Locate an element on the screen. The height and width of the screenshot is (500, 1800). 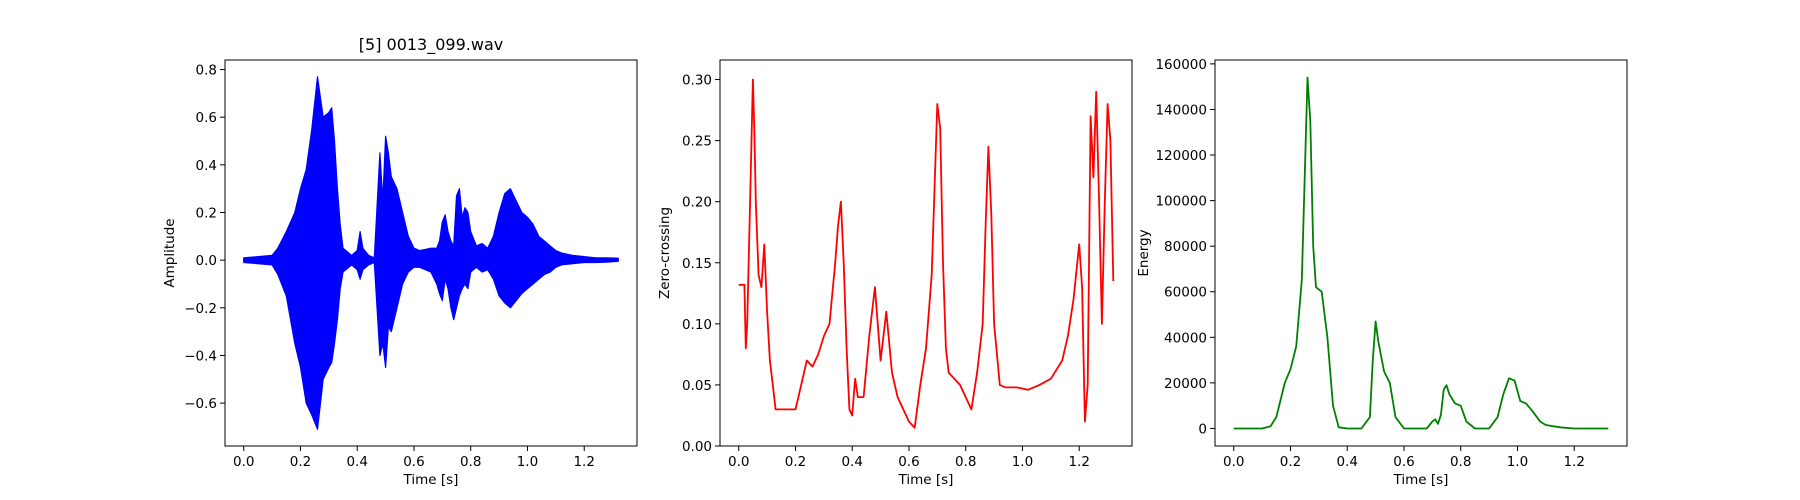
y-tick-label: 0.25 is located at coordinates (697, 142).